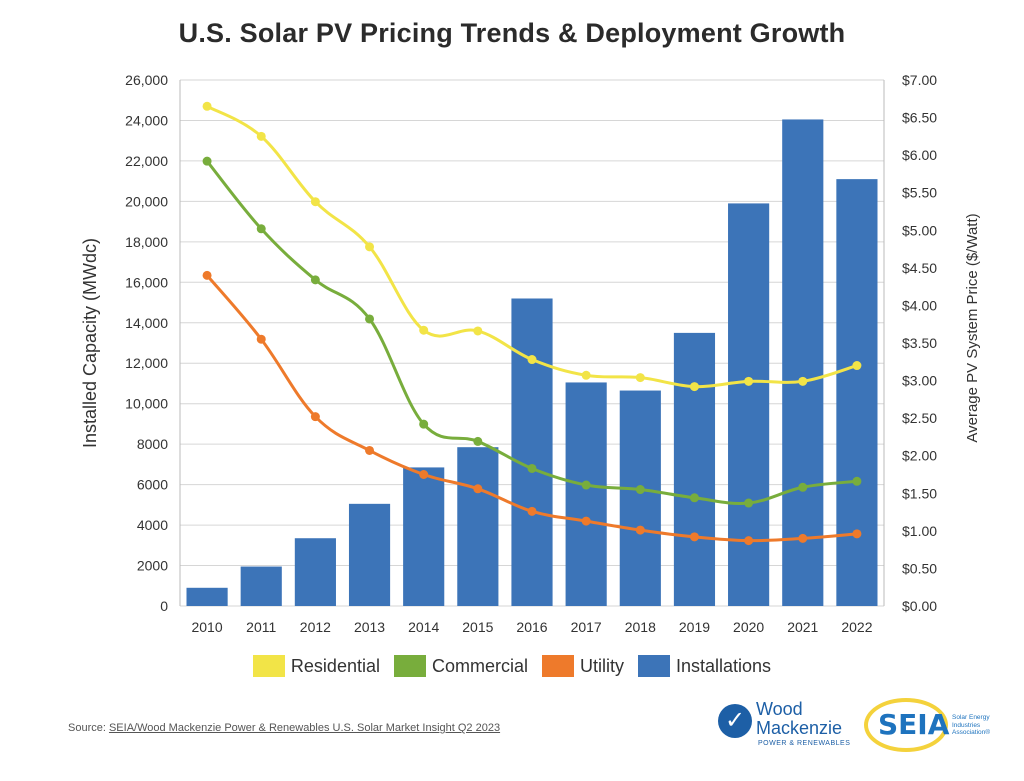  Describe the element at coordinates (88, 728) in the screenshot. I see `source-prefix: Source:` at that location.